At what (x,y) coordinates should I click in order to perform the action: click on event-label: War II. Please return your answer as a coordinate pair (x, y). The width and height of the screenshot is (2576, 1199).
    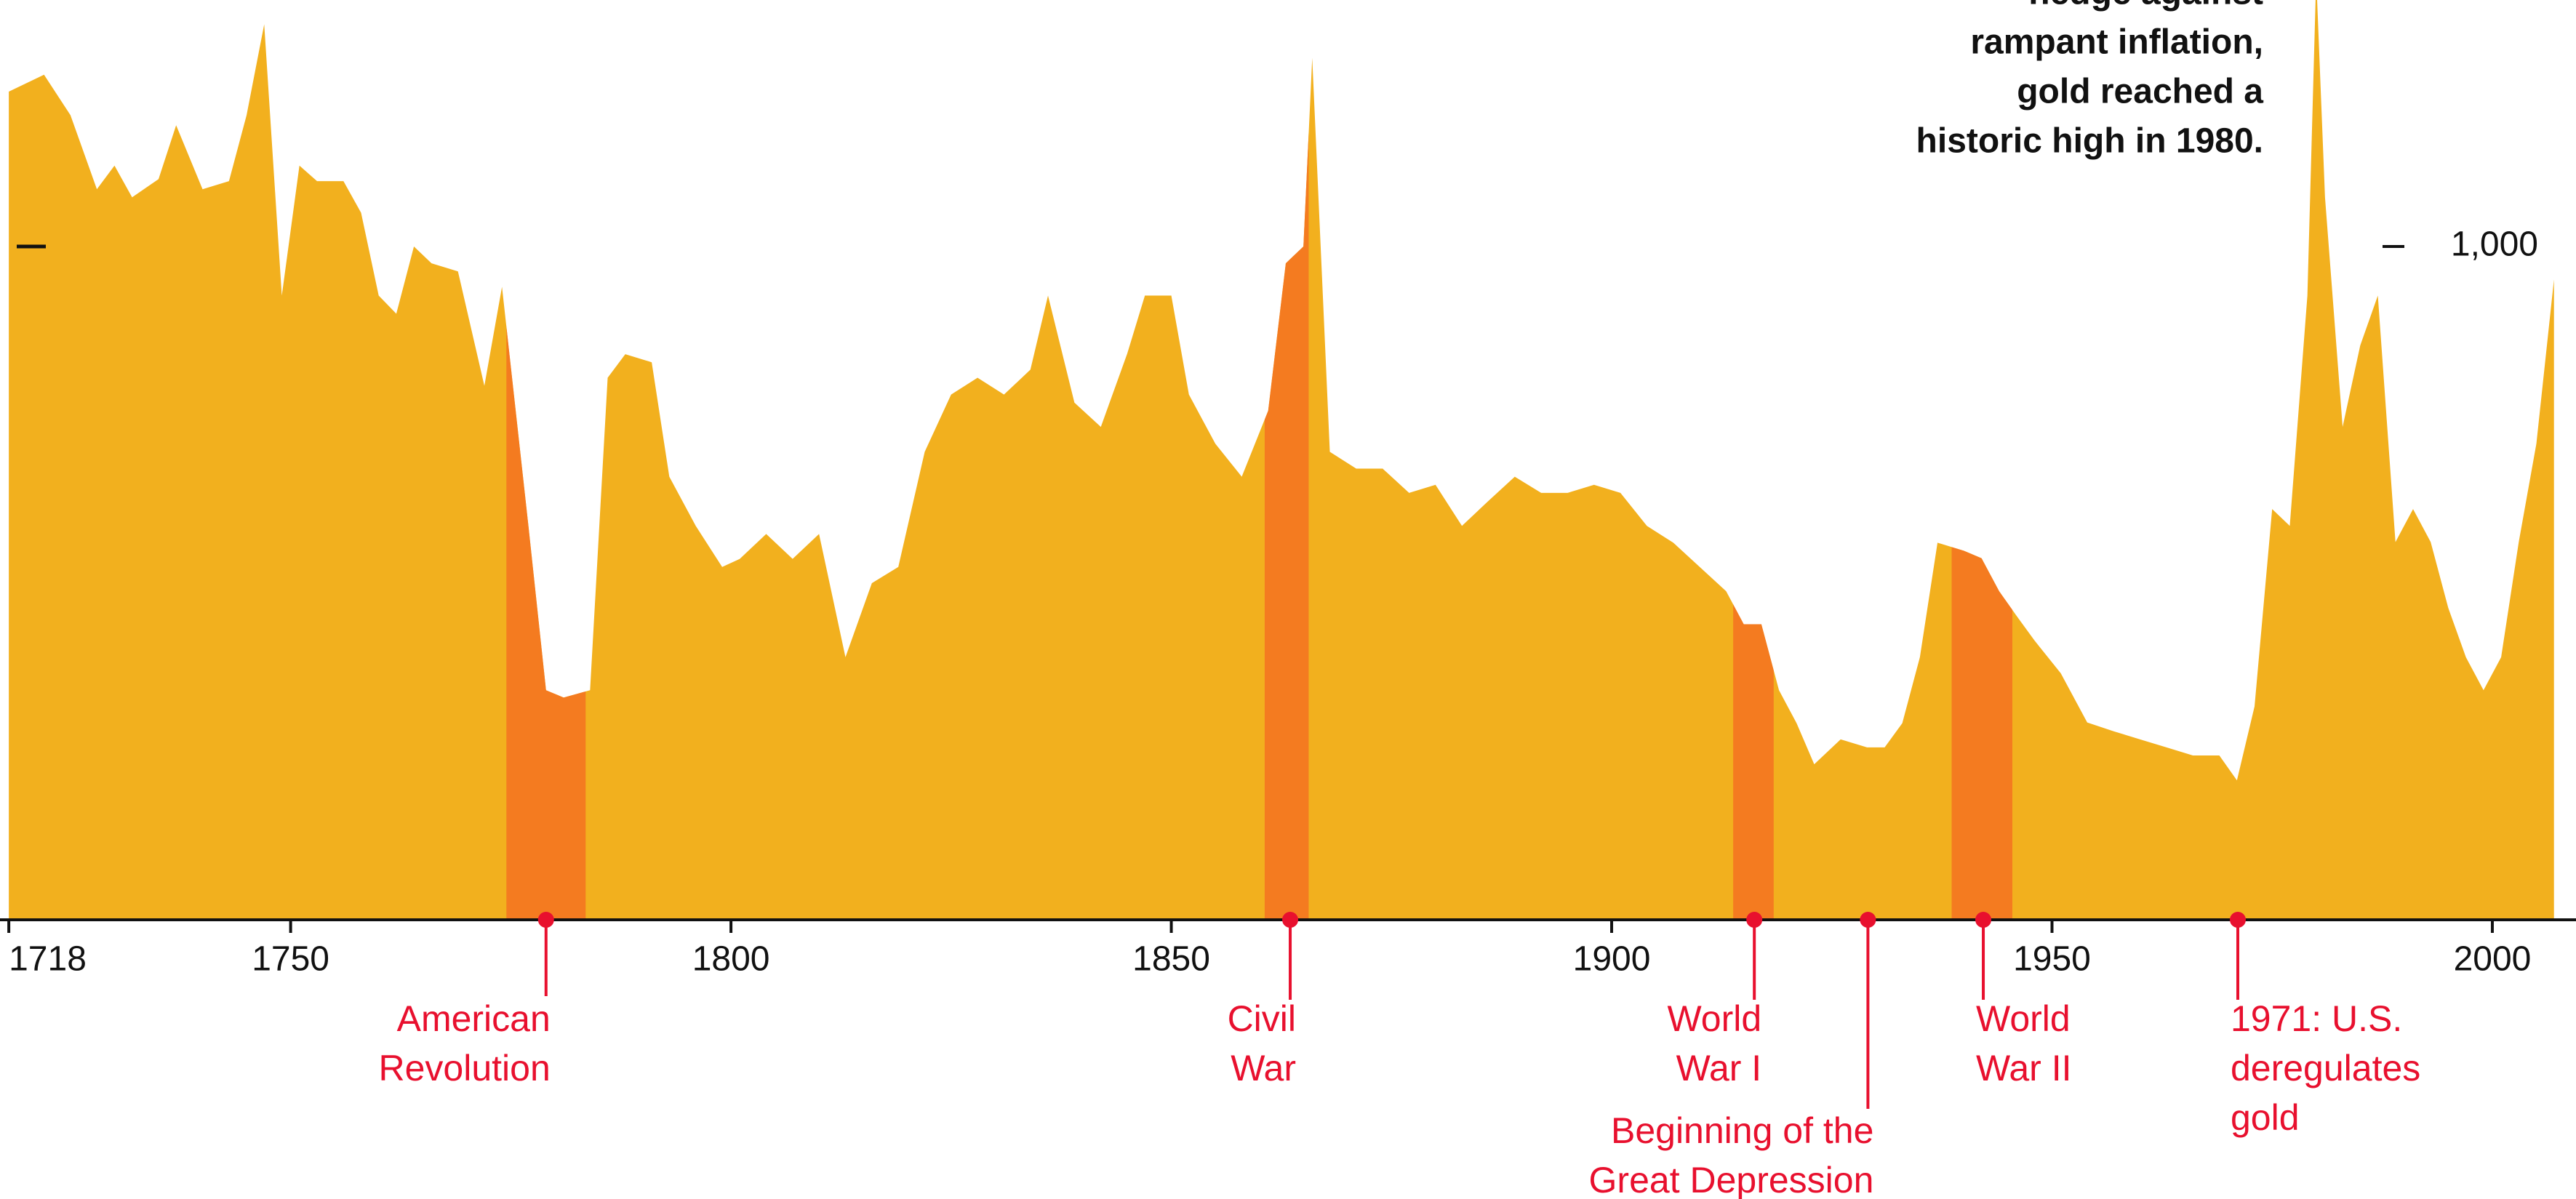
    Looking at the image, I should click on (2023, 1068).